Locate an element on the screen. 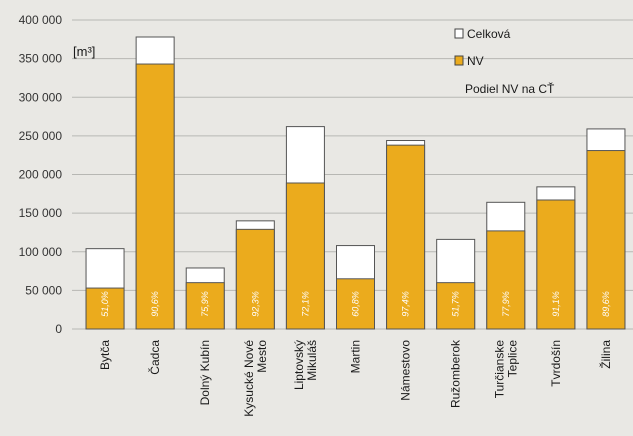 This screenshot has width=633, height=436. category-label: Liptovský Mikuláš is located at coordinates (305, 365).